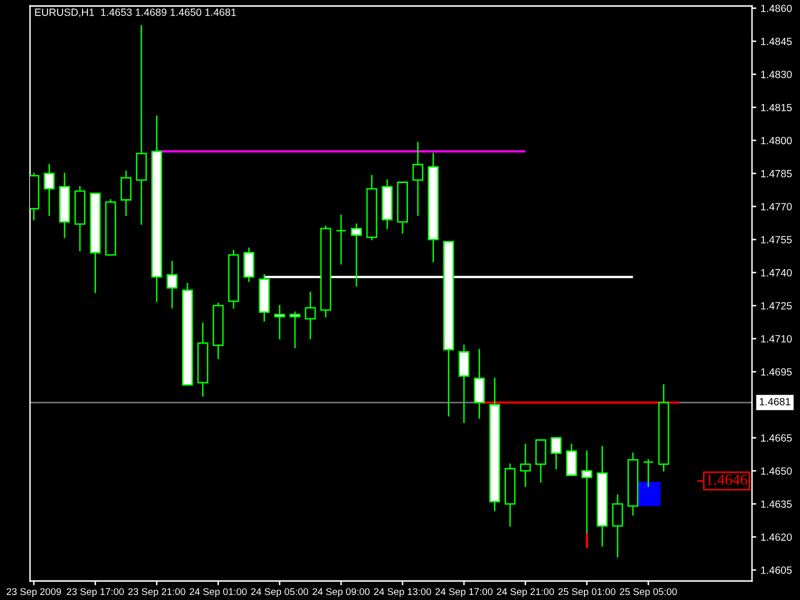 Image resolution: width=800 pixels, height=600 pixels. I want to click on x-tick-label: 24 Sep 21:00, so click(525, 593).